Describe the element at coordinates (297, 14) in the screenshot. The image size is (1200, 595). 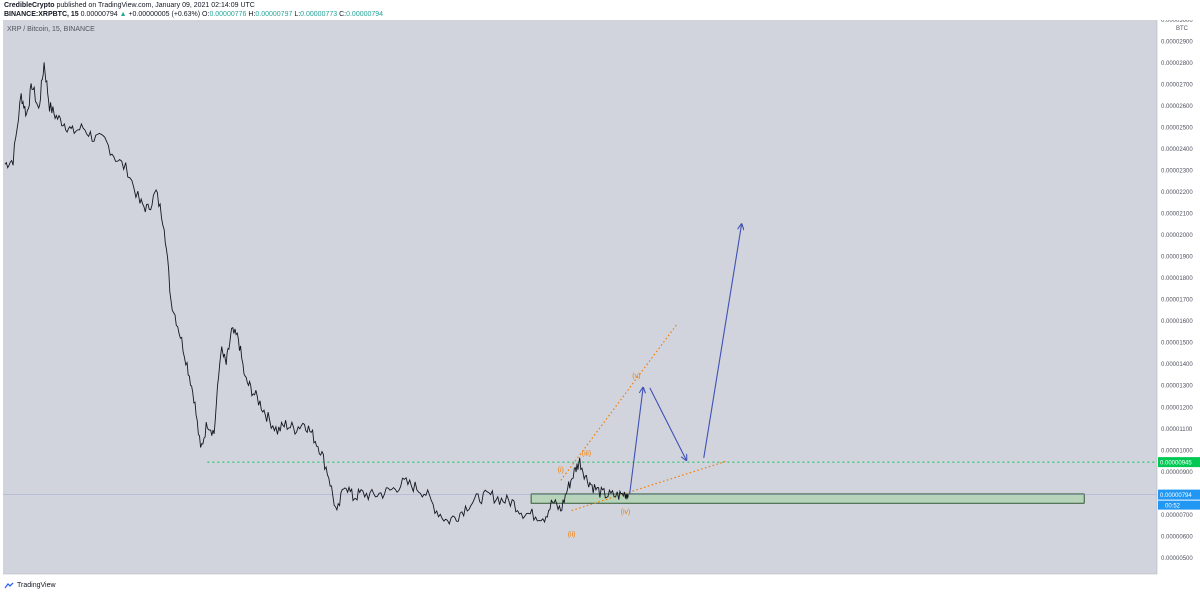
I see `low-label: L:` at that location.